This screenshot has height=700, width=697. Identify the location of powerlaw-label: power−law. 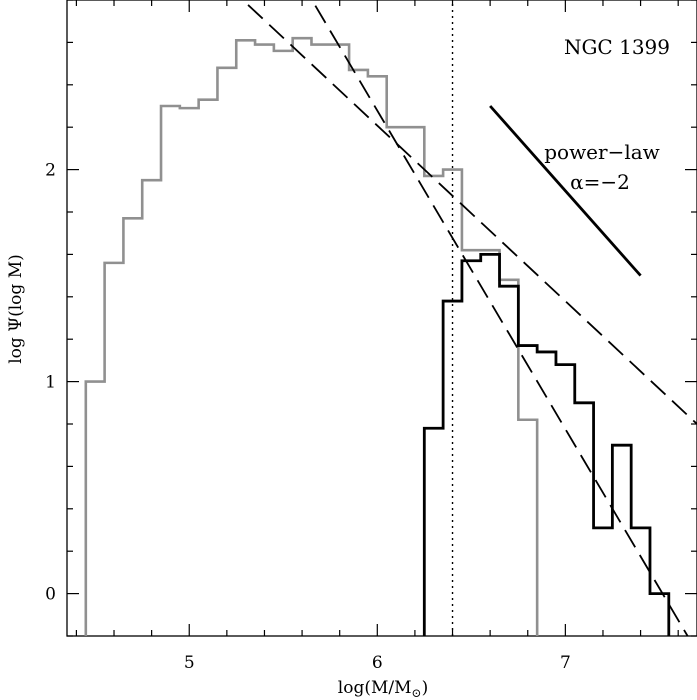
(602, 152).